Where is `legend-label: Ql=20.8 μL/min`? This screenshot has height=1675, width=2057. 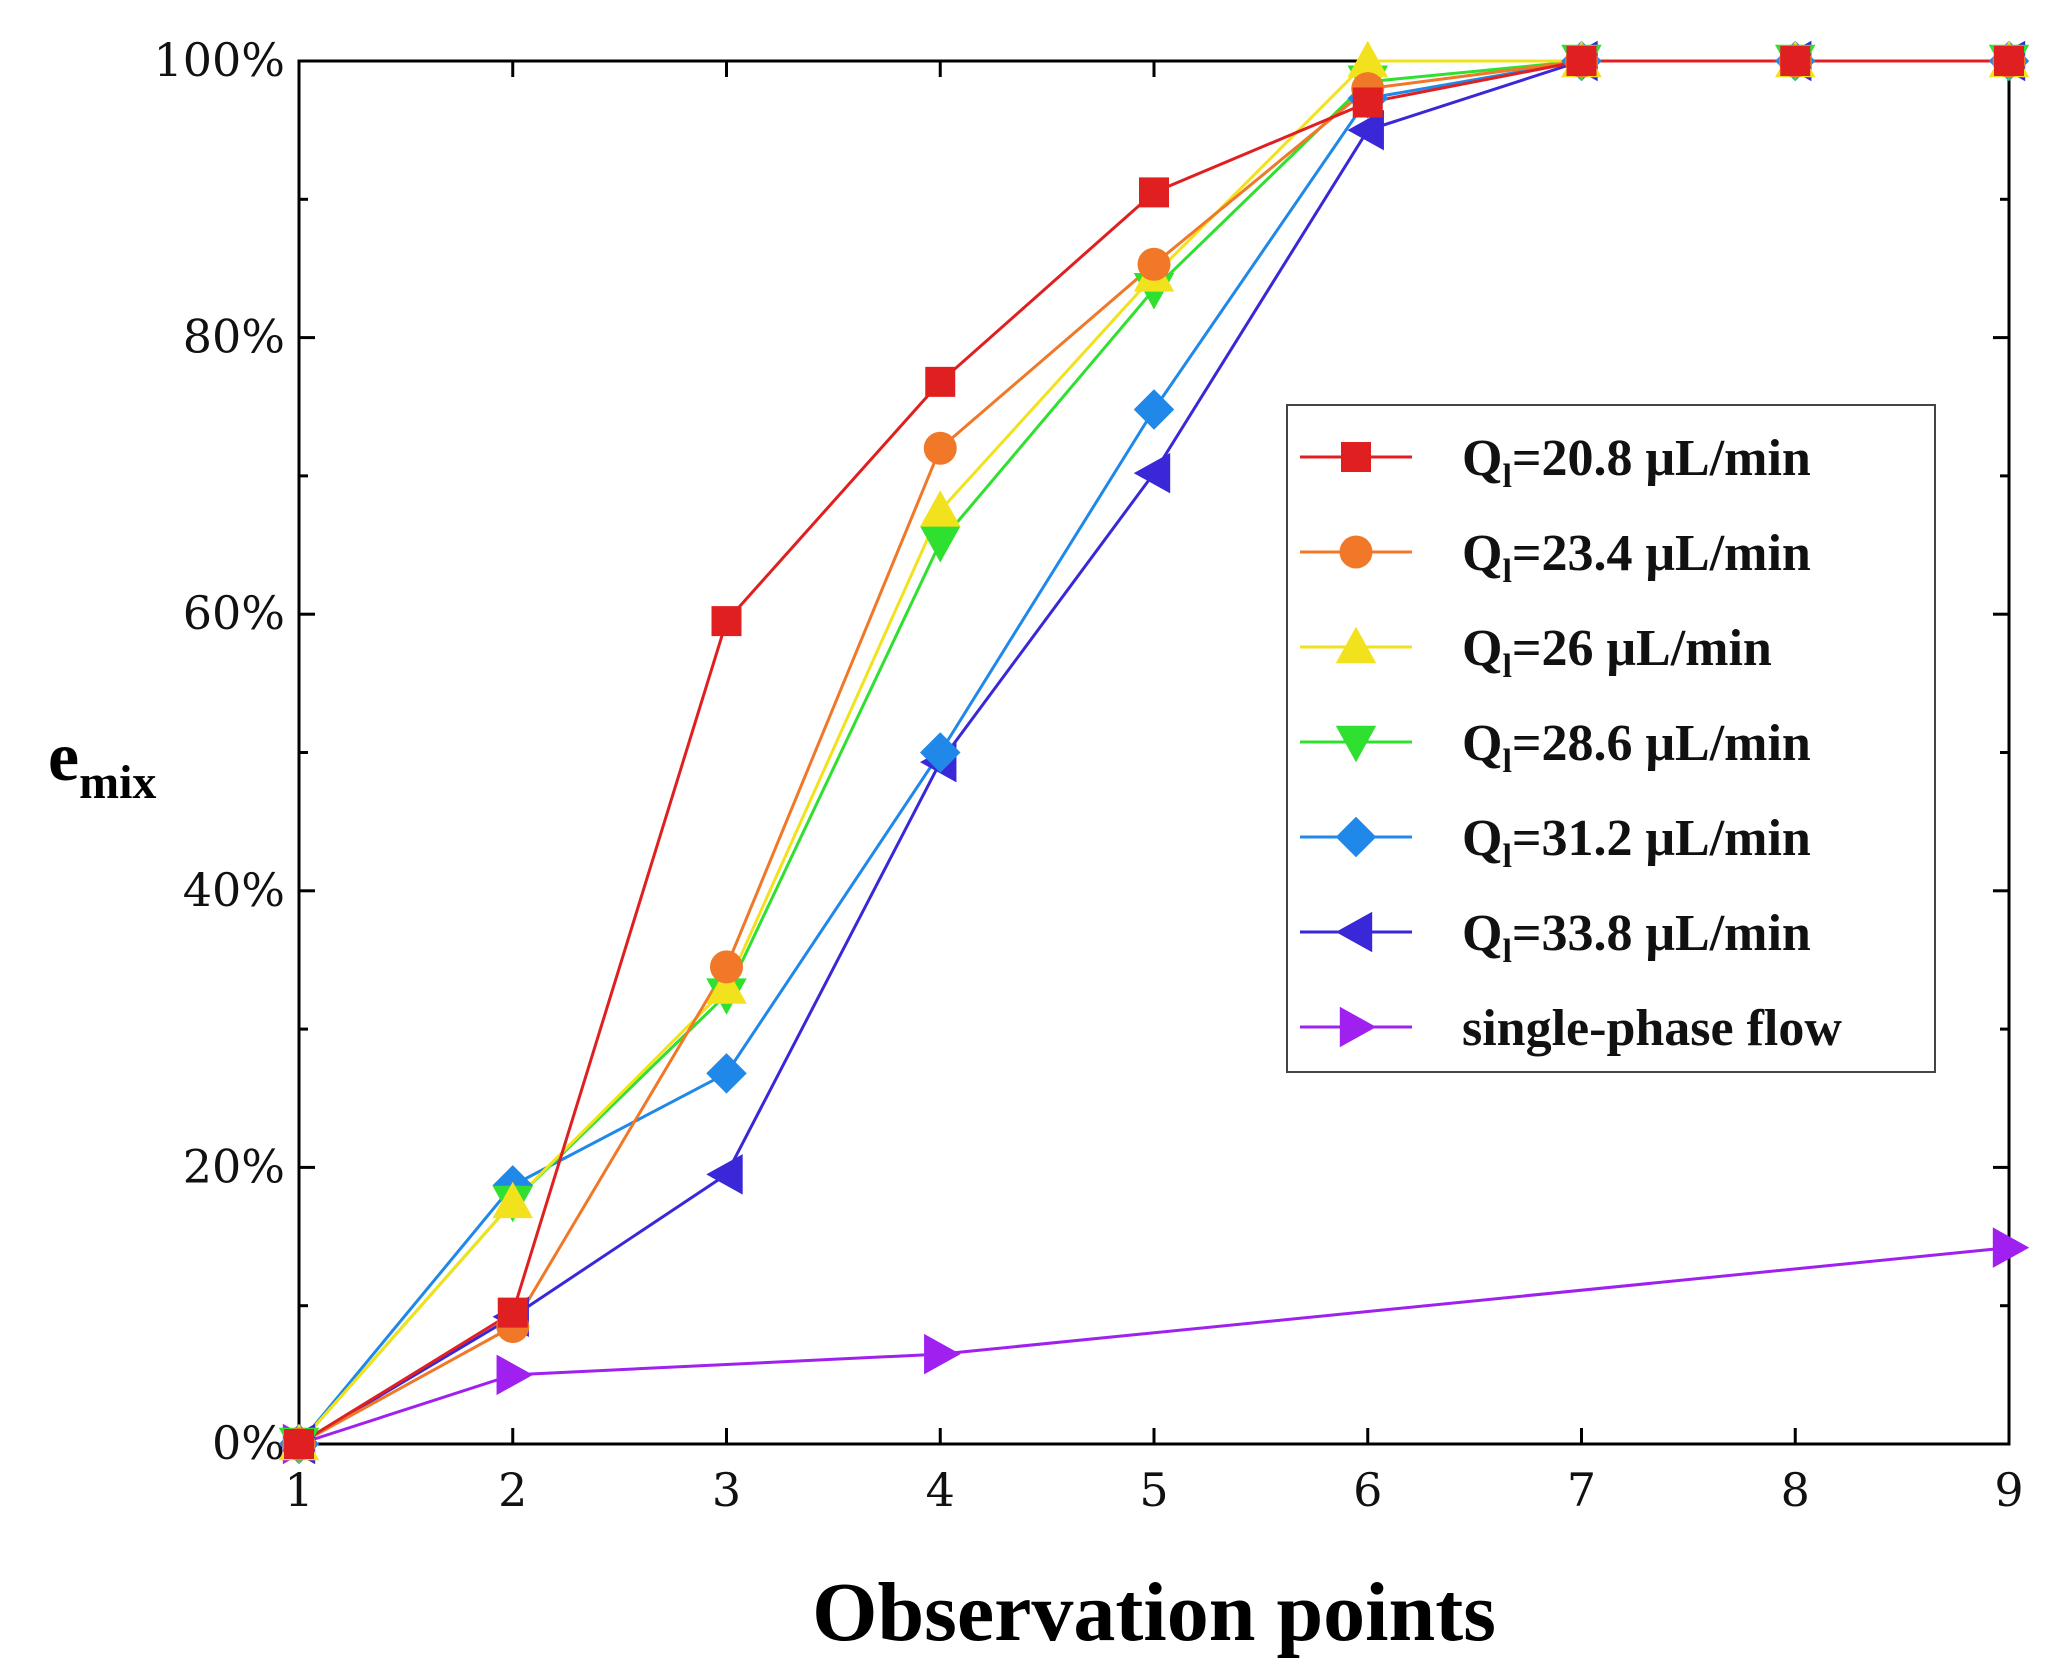 legend-label: Ql=20.8 μL/min is located at coordinates (1636, 462).